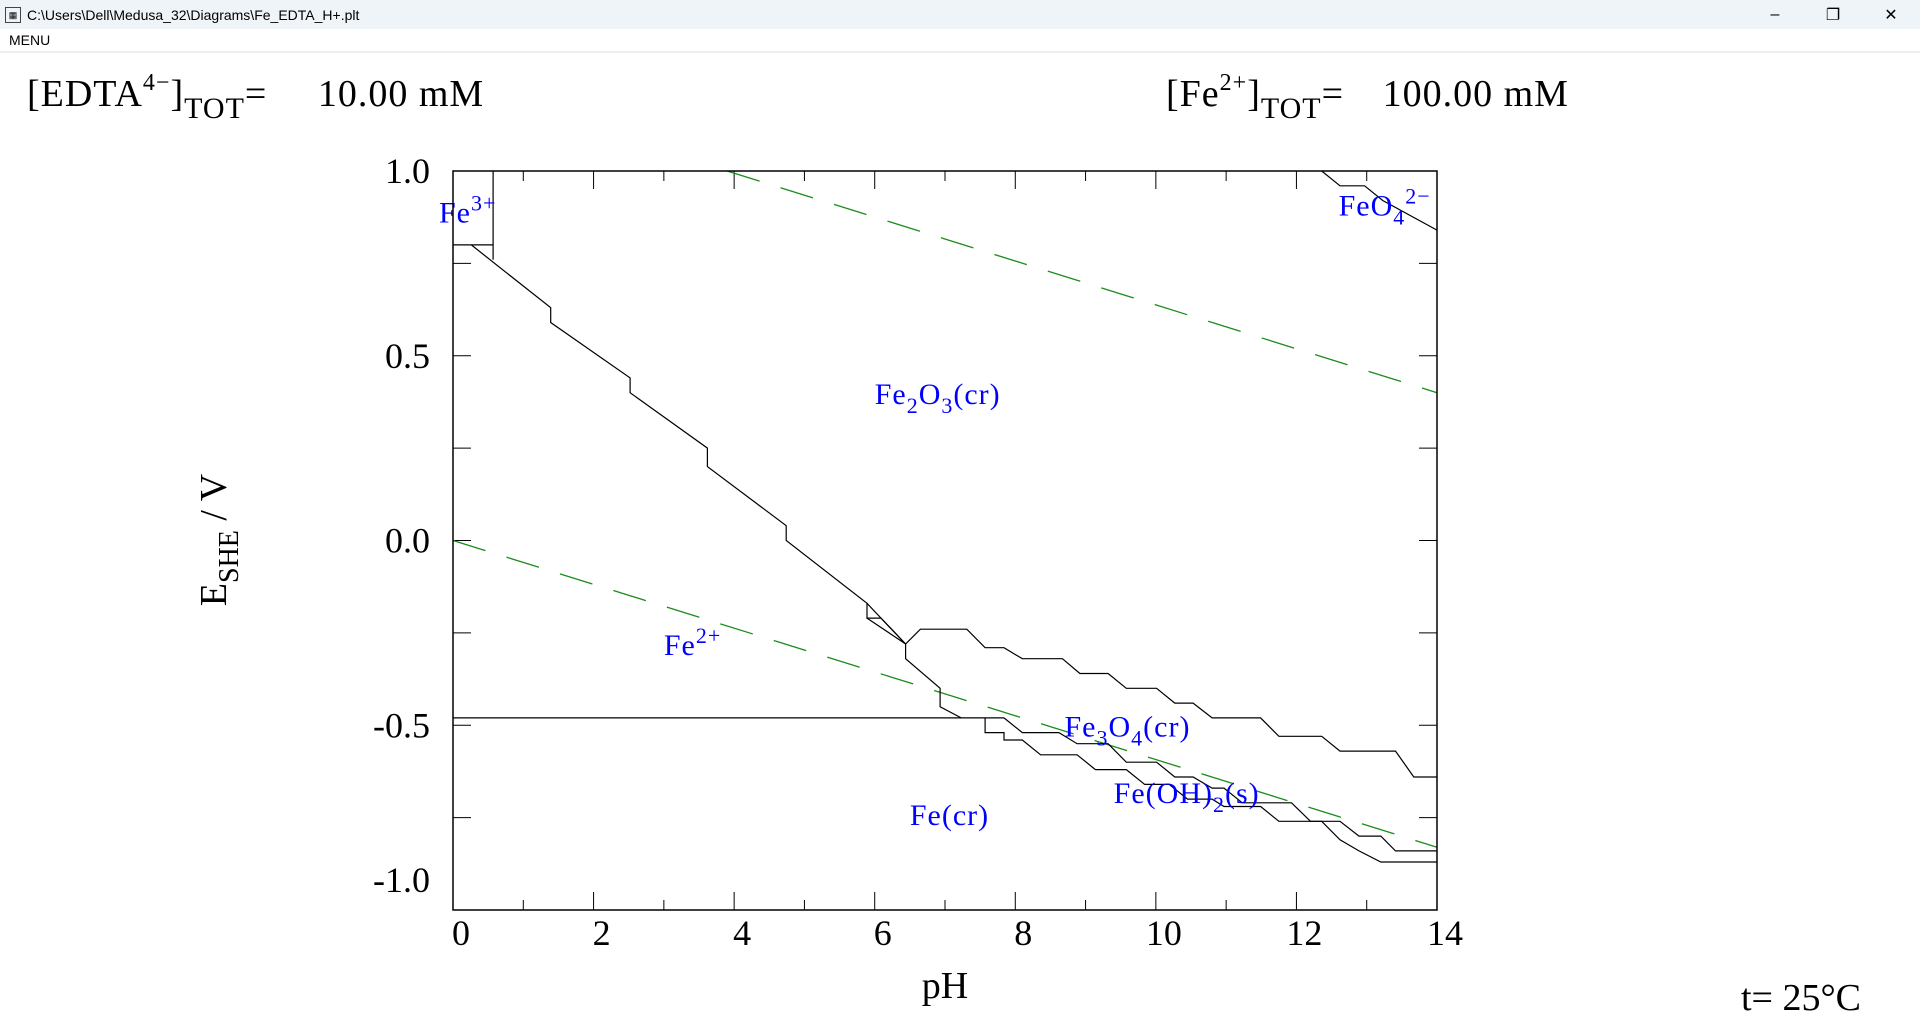  I want to click on region-label-fe3: Fe3+, so click(467, 210).